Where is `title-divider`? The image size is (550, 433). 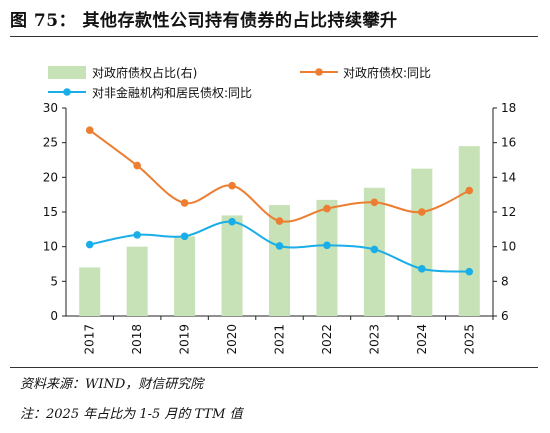 title-divider is located at coordinates (274, 36).